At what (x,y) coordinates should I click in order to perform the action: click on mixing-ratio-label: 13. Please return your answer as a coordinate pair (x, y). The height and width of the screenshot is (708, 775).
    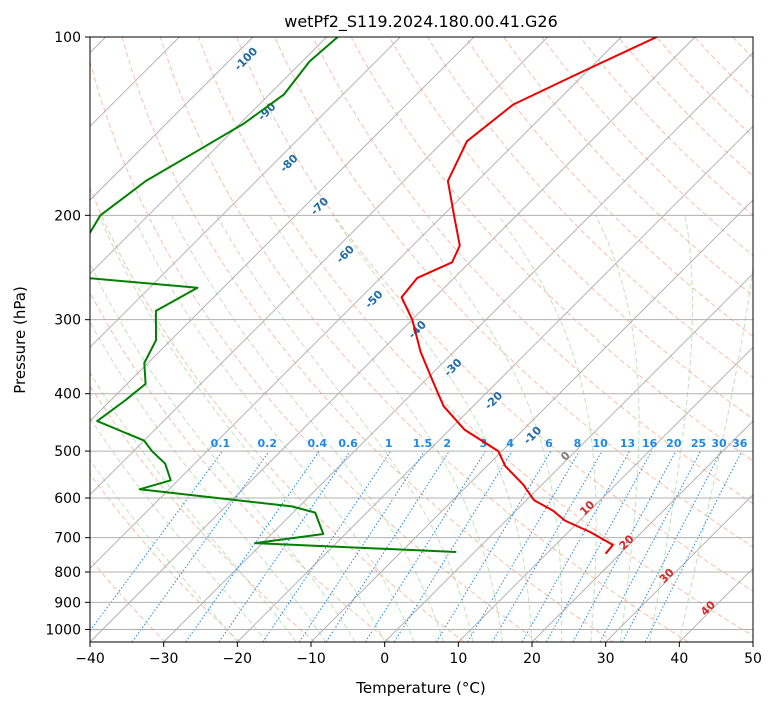
    Looking at the image, I should click on (627, 443).